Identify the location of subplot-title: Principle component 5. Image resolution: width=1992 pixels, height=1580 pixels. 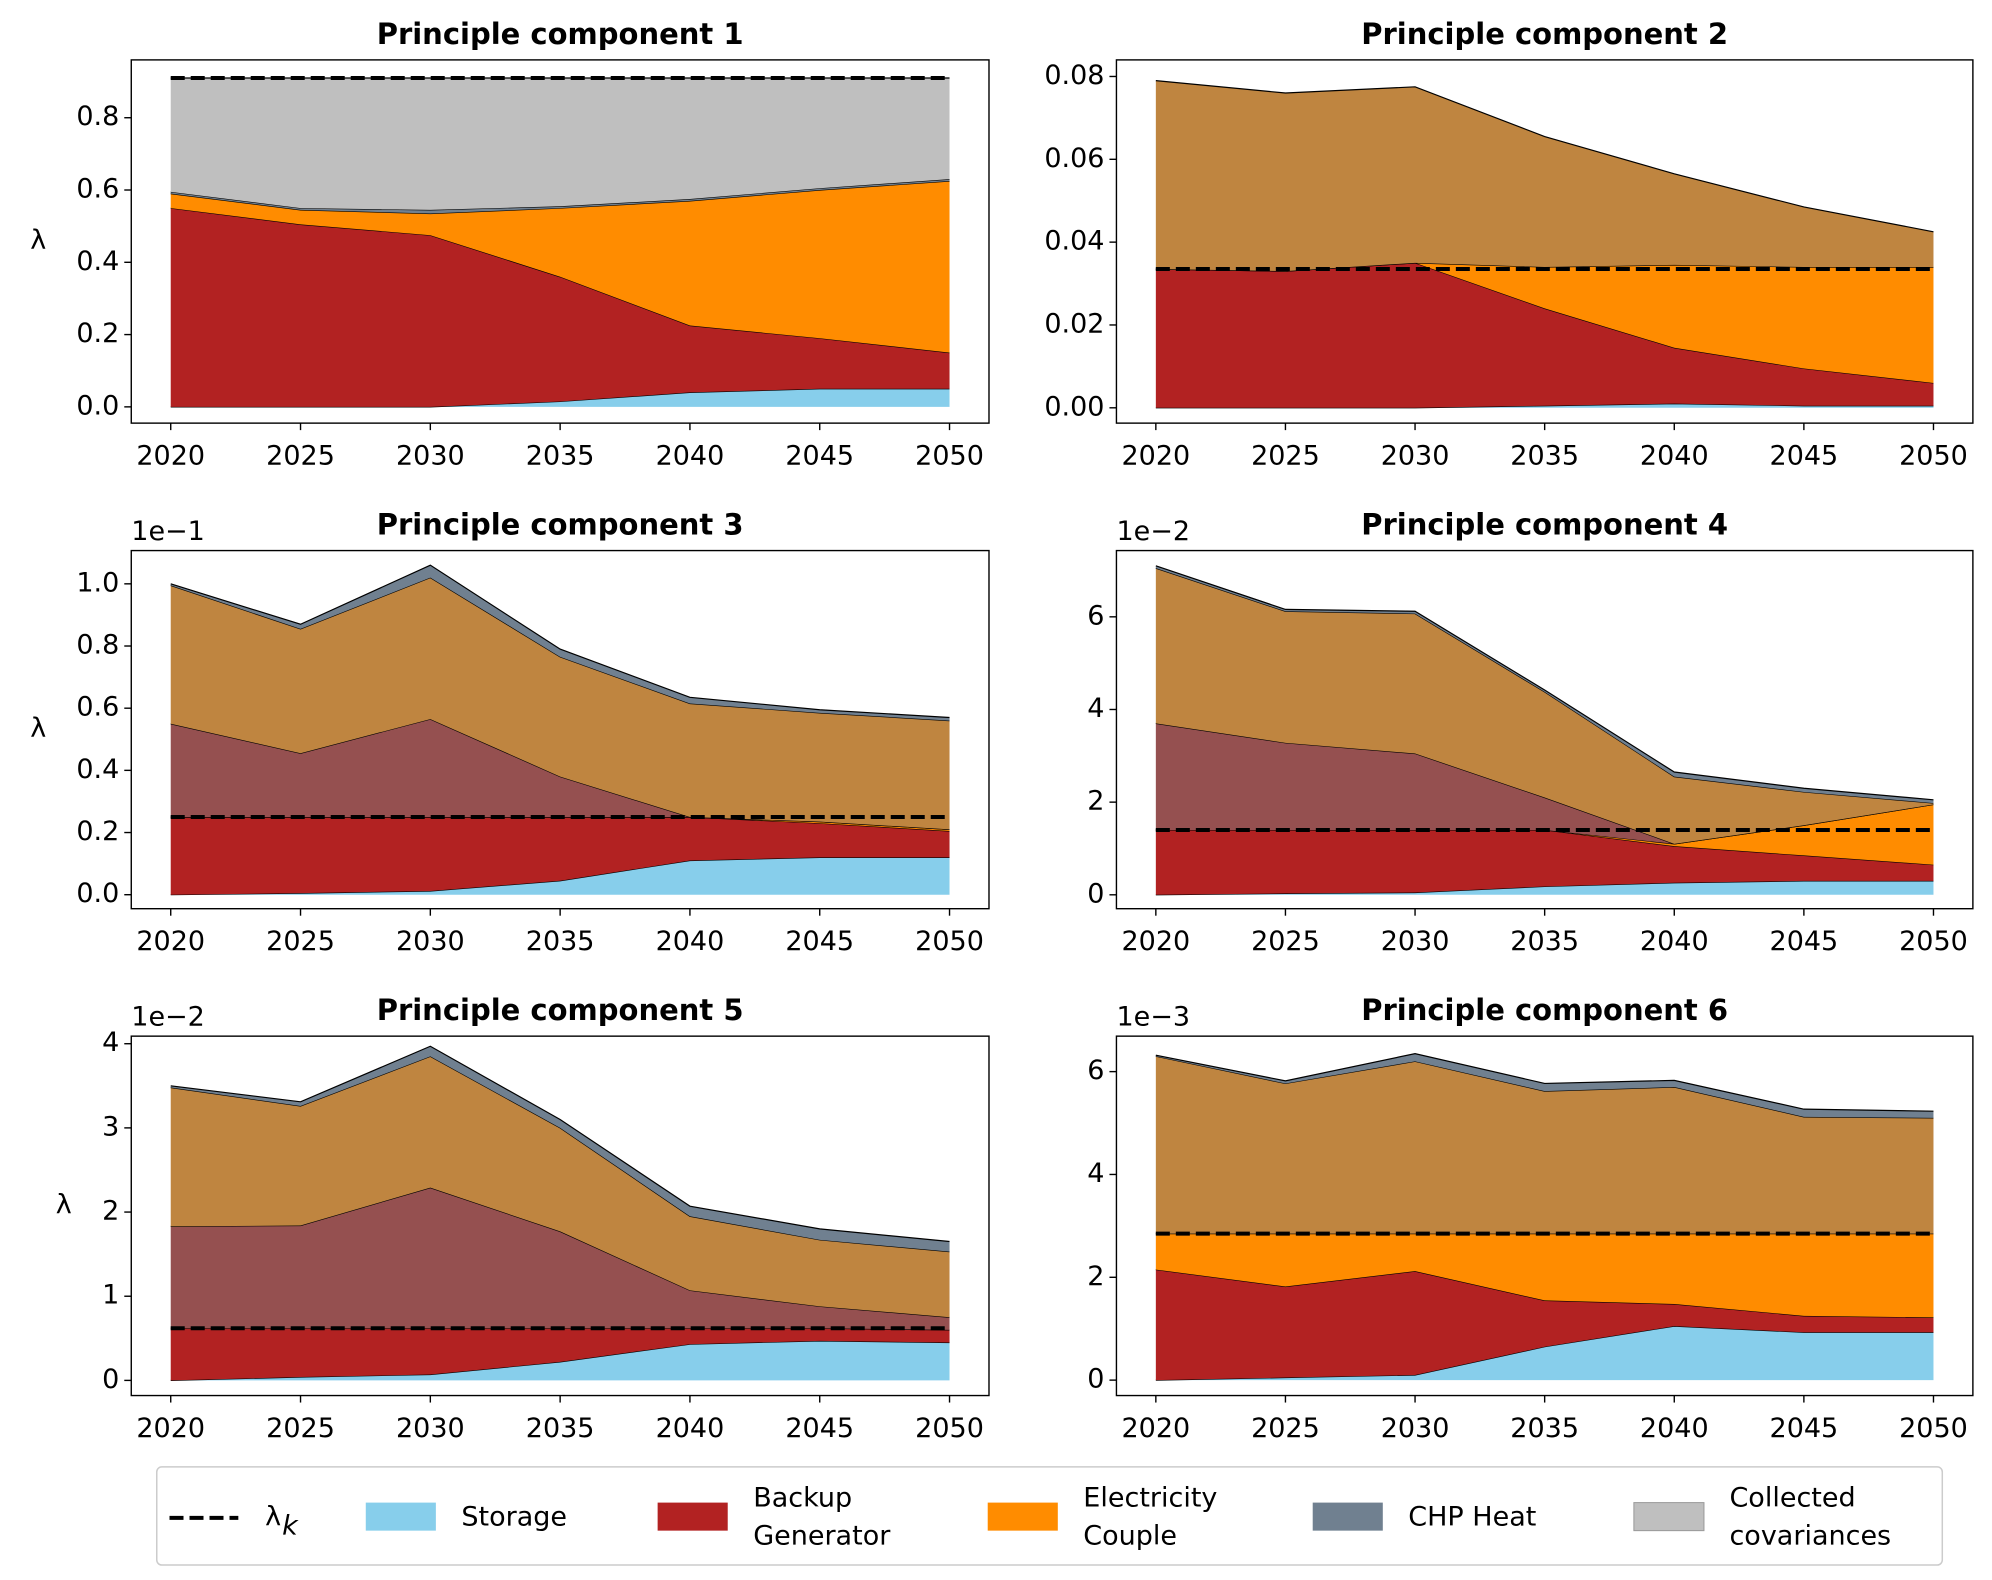
(560, 1010).